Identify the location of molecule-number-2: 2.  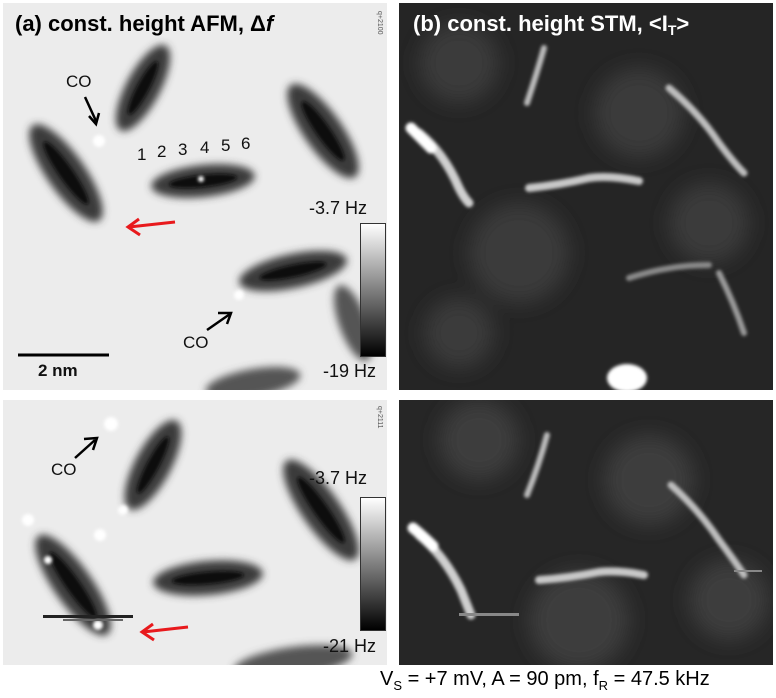
(162, 151).